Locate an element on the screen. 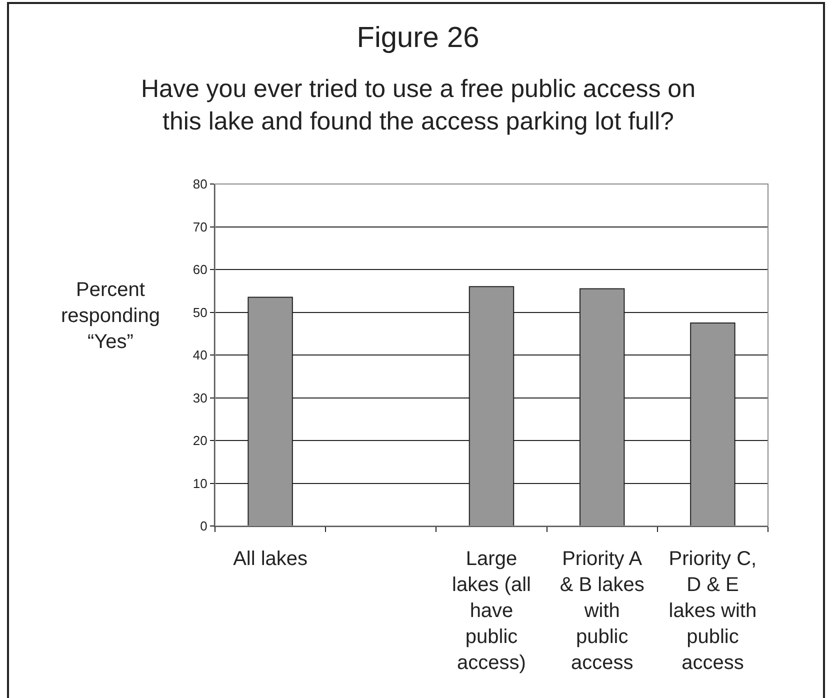 This screenshot has height=698, width=836. y-tick-label: 40 is located at coordinates (200, 355).